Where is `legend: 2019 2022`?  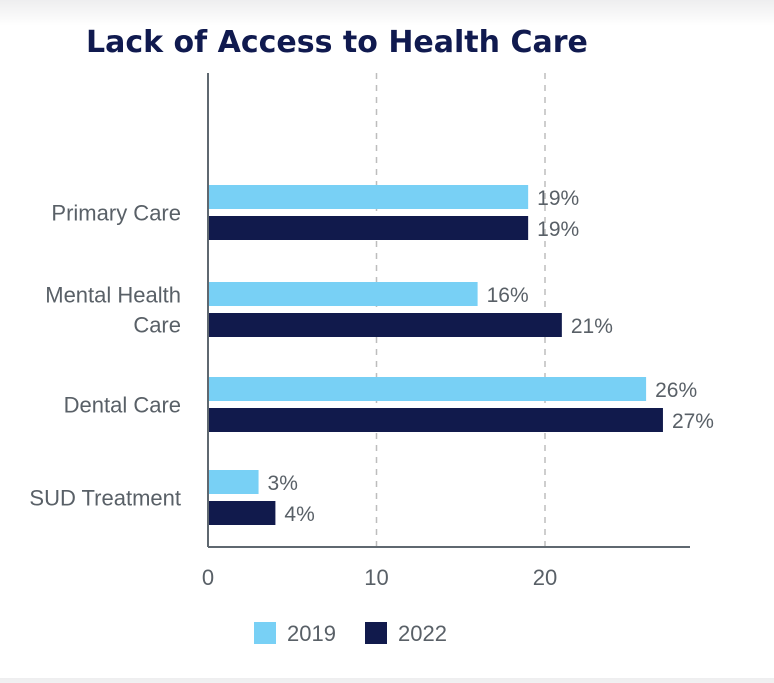
legend: 2019 2022 is located at coordinates (350, 633).